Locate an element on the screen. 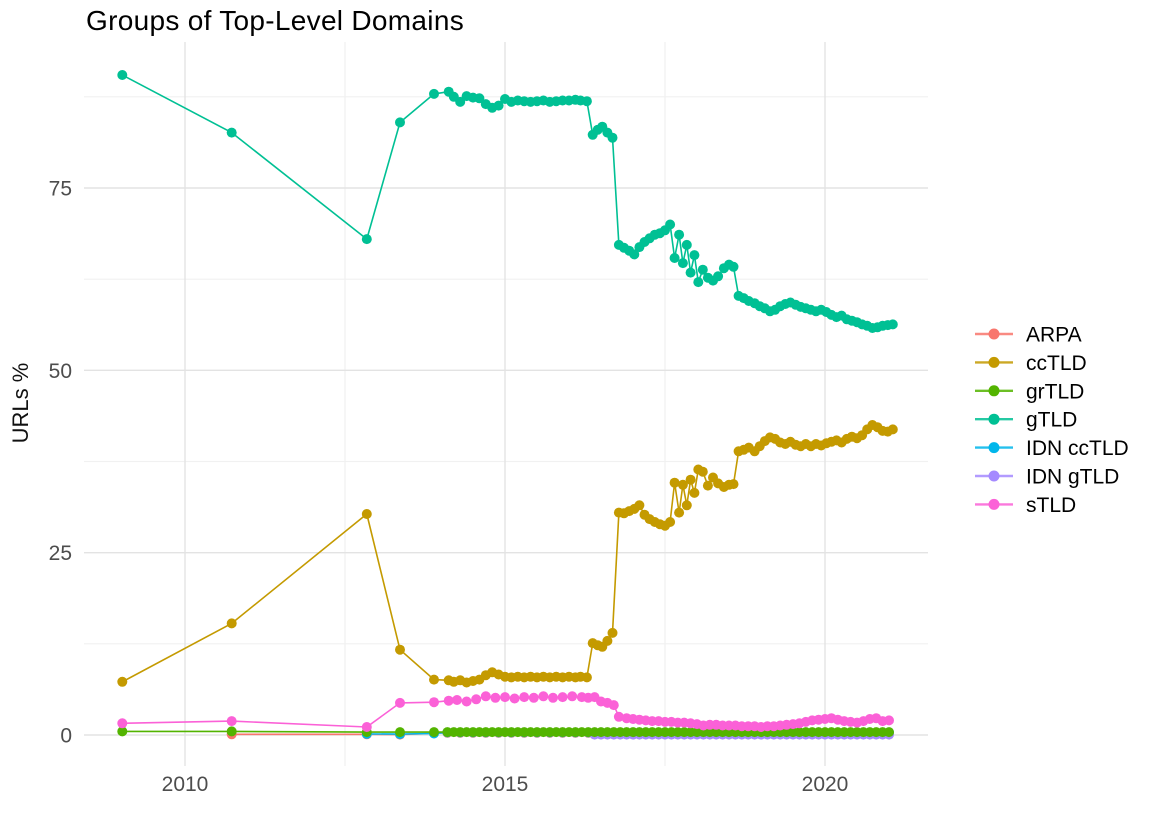  legend-item-idn-cctld: IDN ccTLD is located at coordinates (1052, 448).